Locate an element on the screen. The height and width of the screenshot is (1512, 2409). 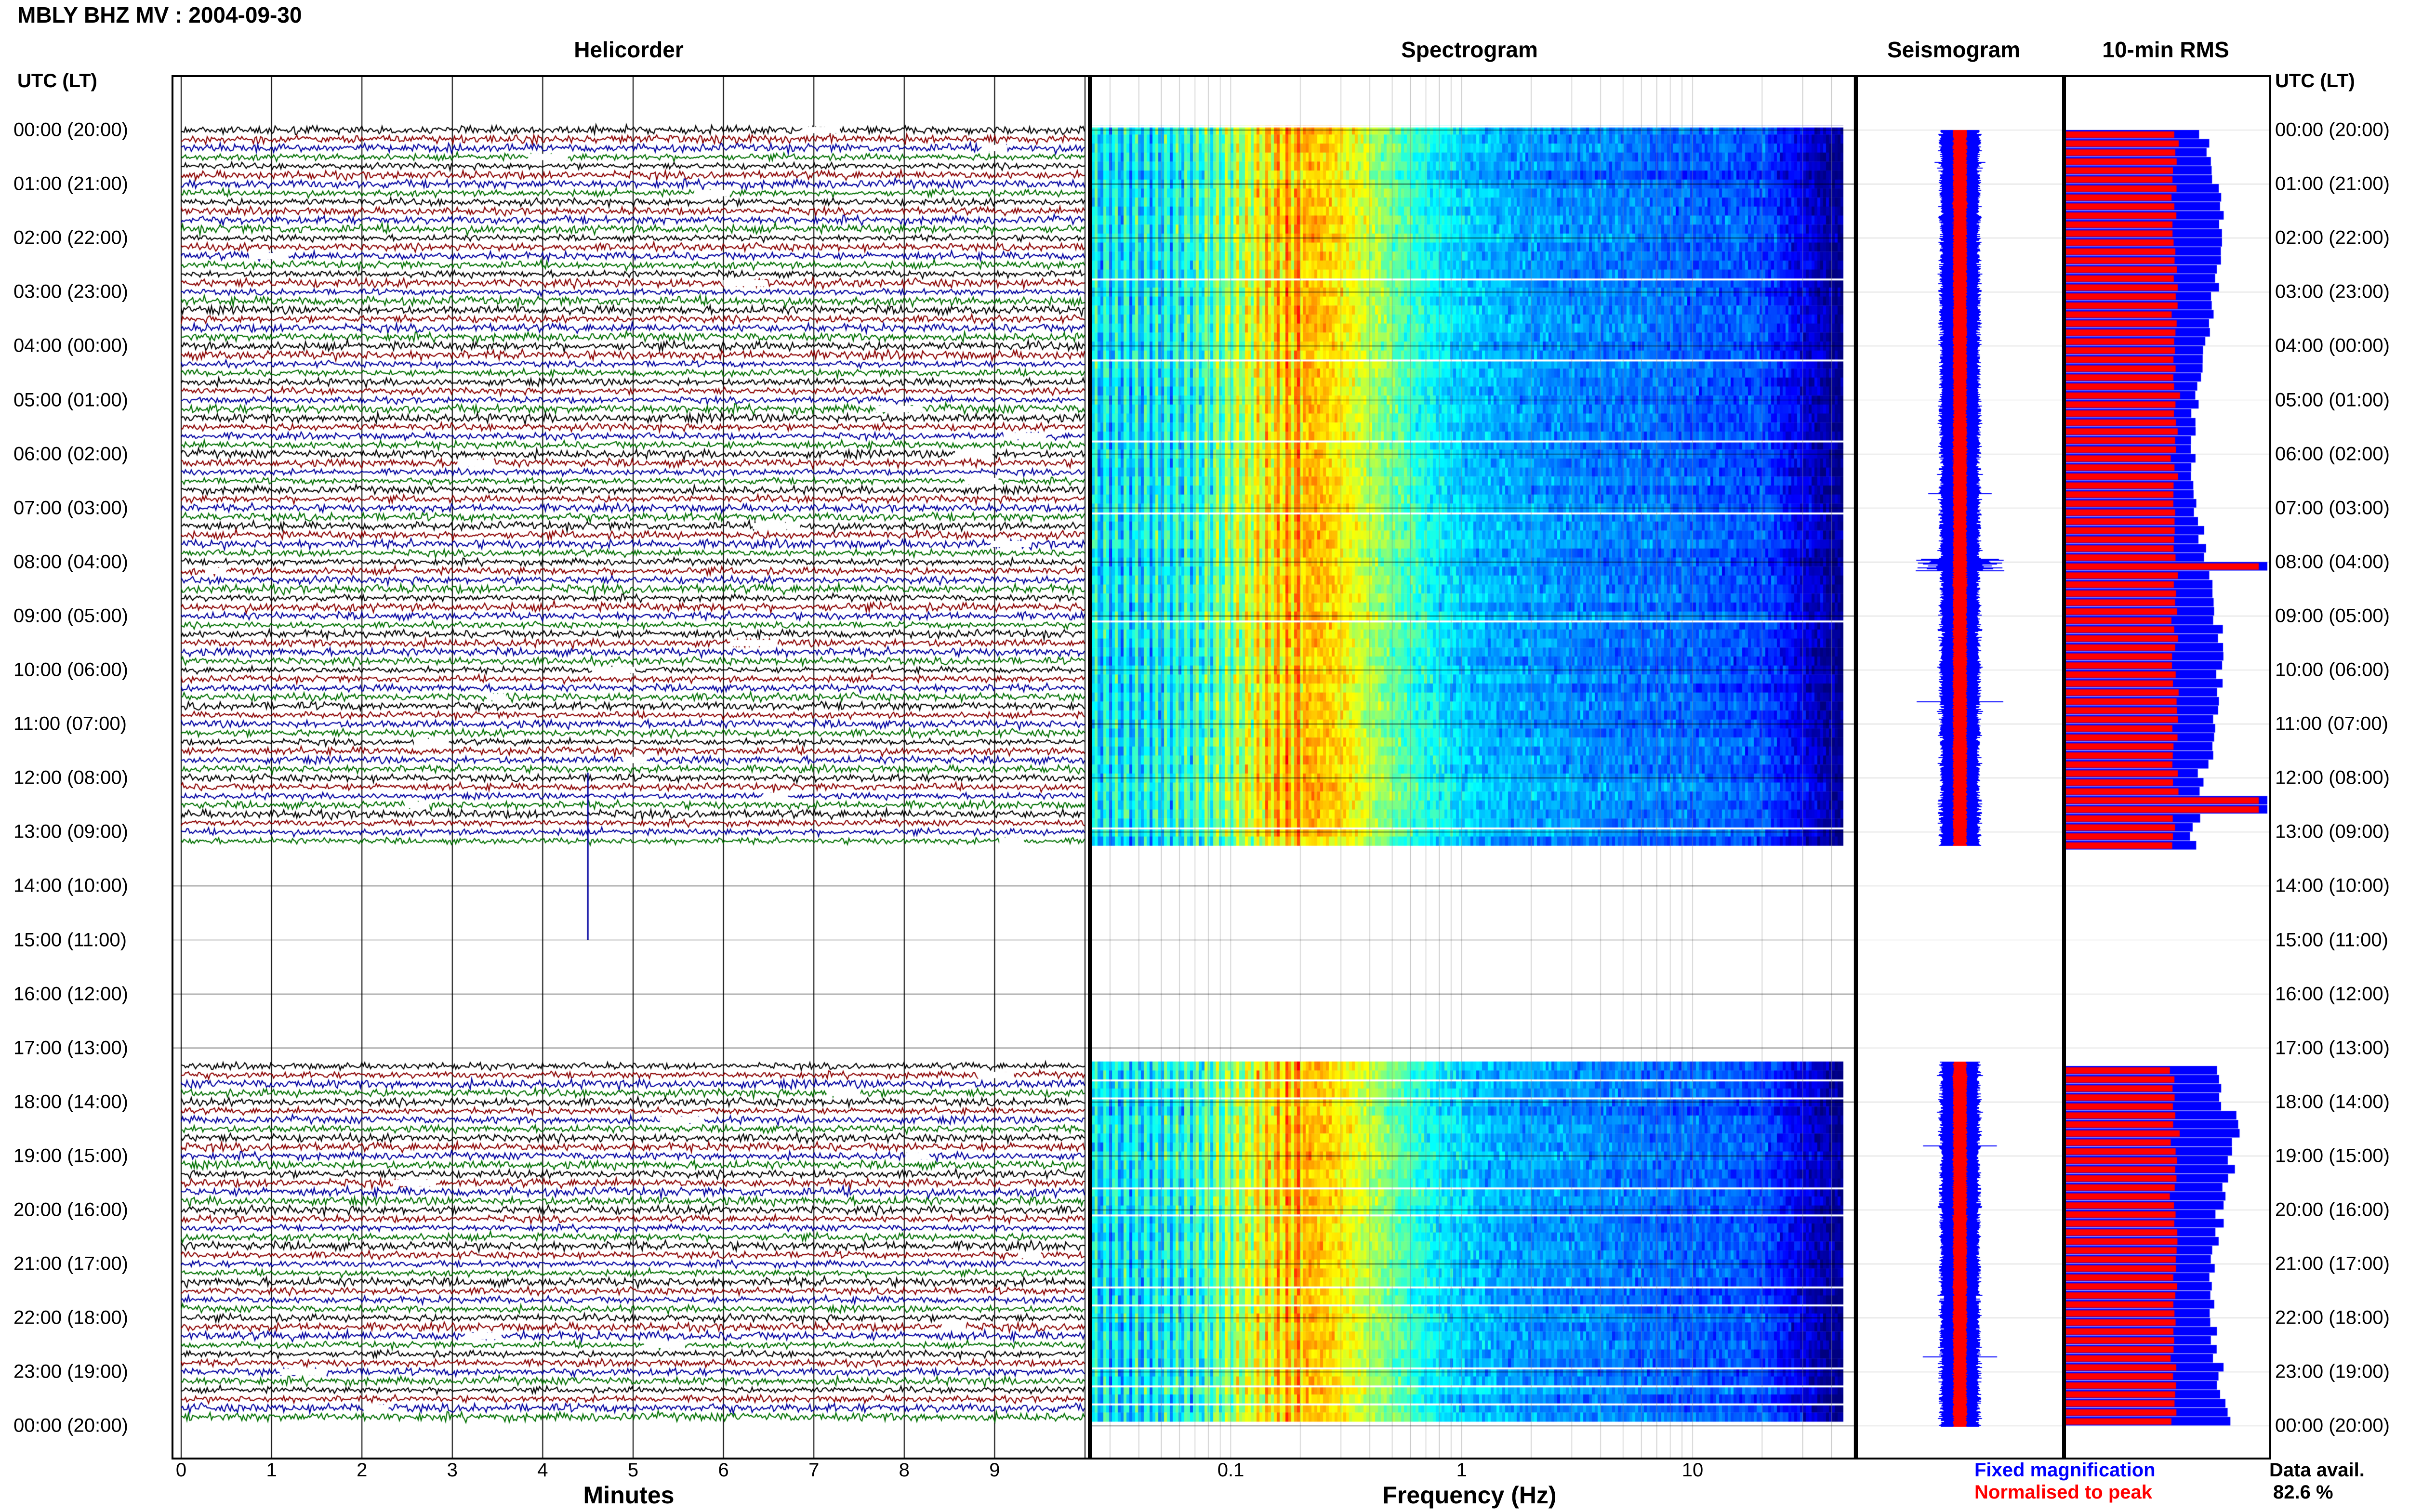
time-label-left: 22:00 (18:00) is located at coordinates (70, 1317).